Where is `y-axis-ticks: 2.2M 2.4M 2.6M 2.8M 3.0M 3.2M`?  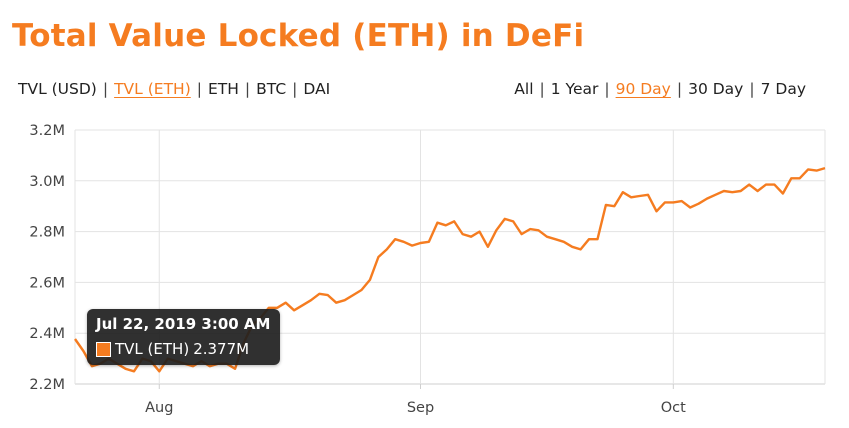 y-axis-ticks: 2.2M 2.4M 2.6M 2.8M 3.0M 3.2M is located at coordinates (47, 258).